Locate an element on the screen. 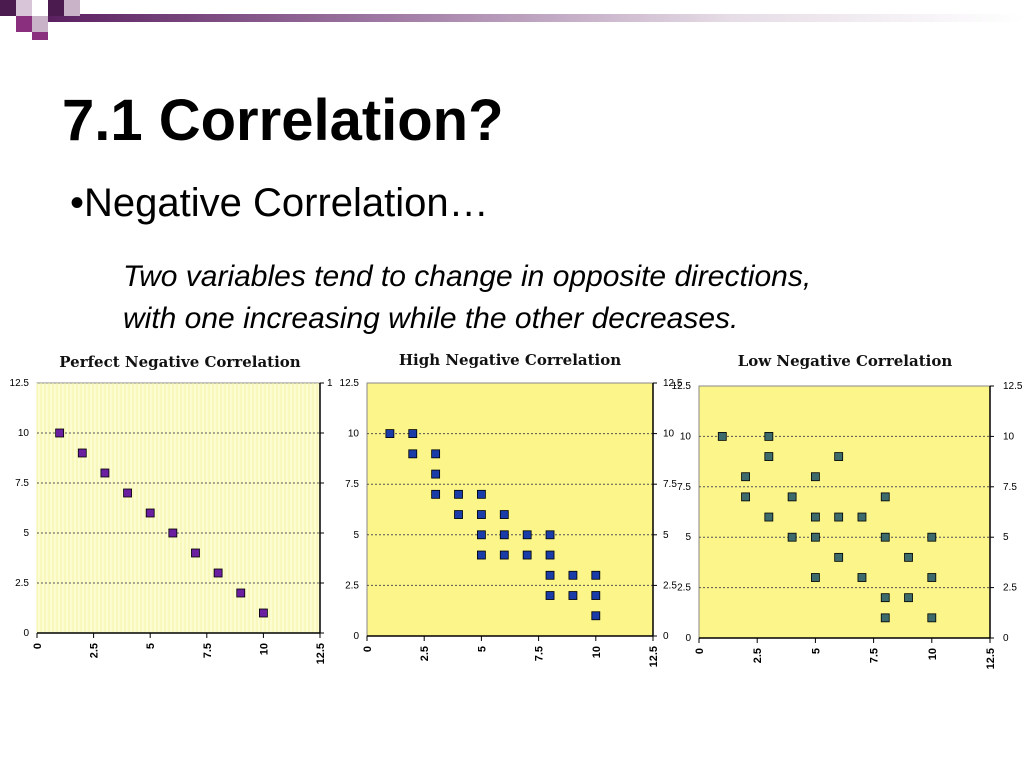 This screenshot has width=1024, height=768. right-tick-label: 1 is located at coordinates (330, 383).